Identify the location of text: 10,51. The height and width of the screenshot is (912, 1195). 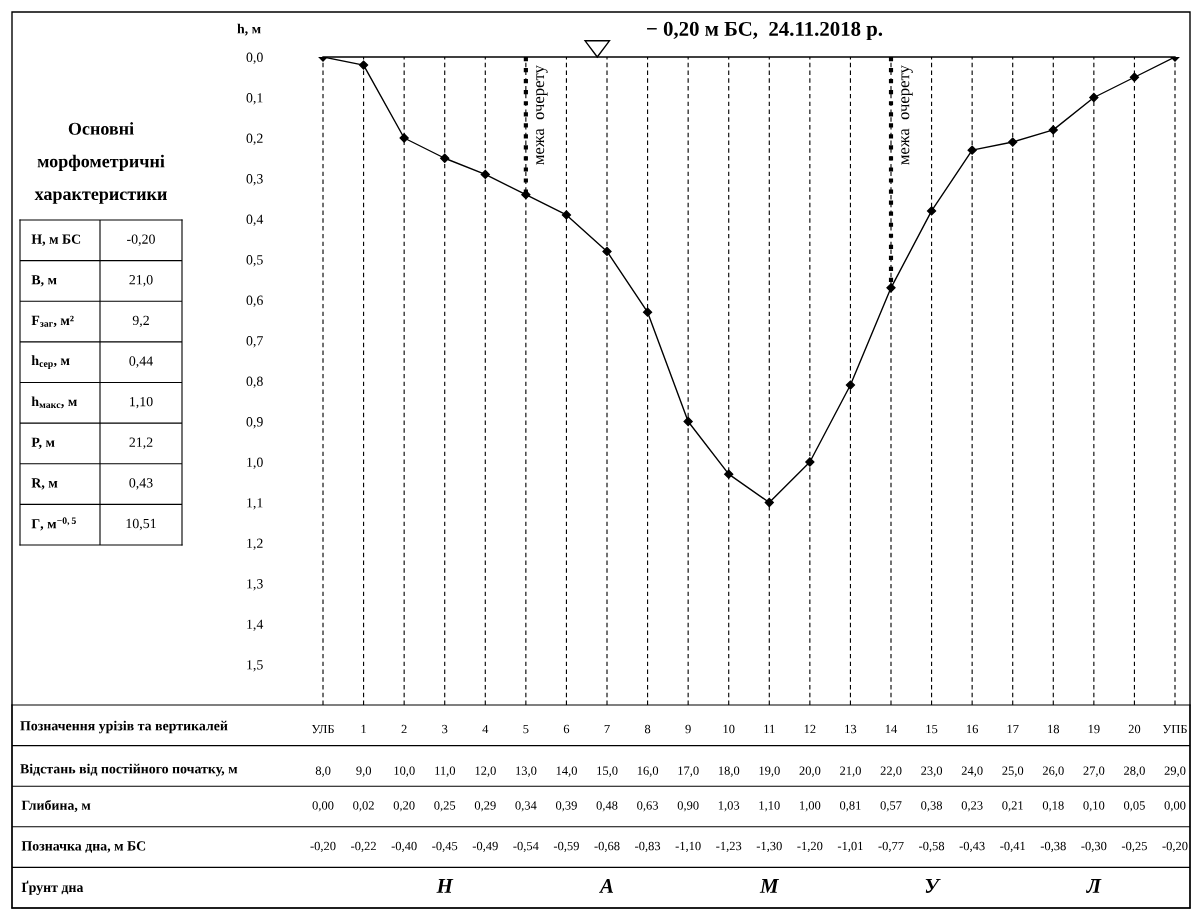
(141, 524).